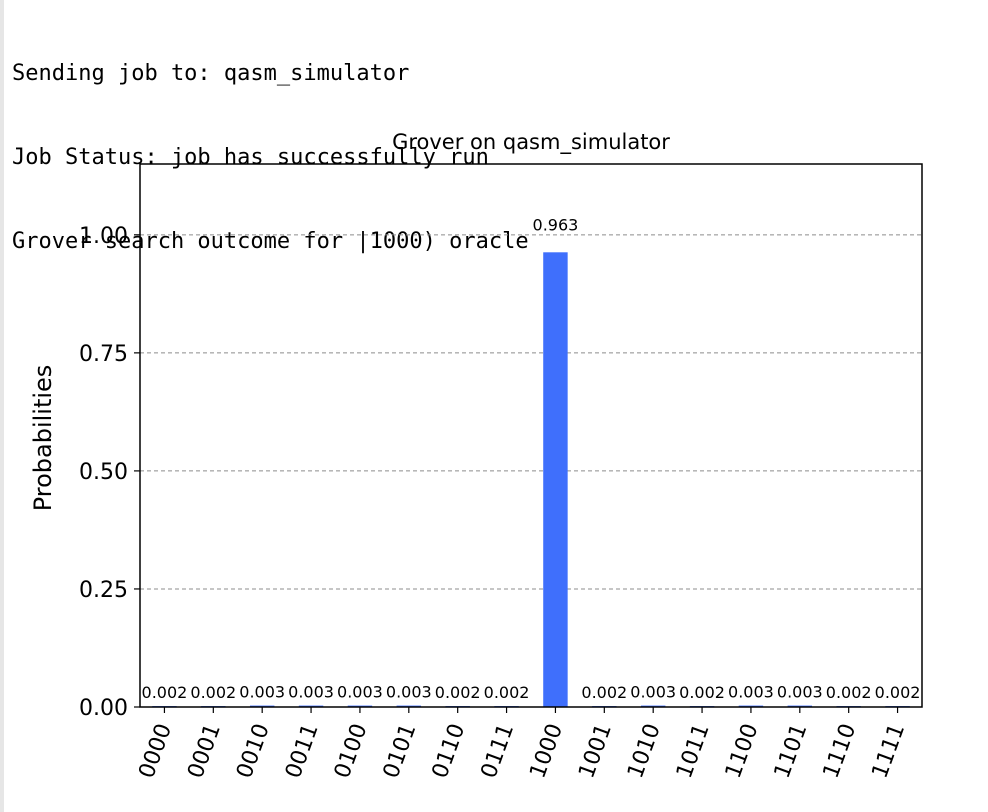 This screenshot has height=812, width=988. I want to click on x-tick-label: 1100, so click(742, 751).